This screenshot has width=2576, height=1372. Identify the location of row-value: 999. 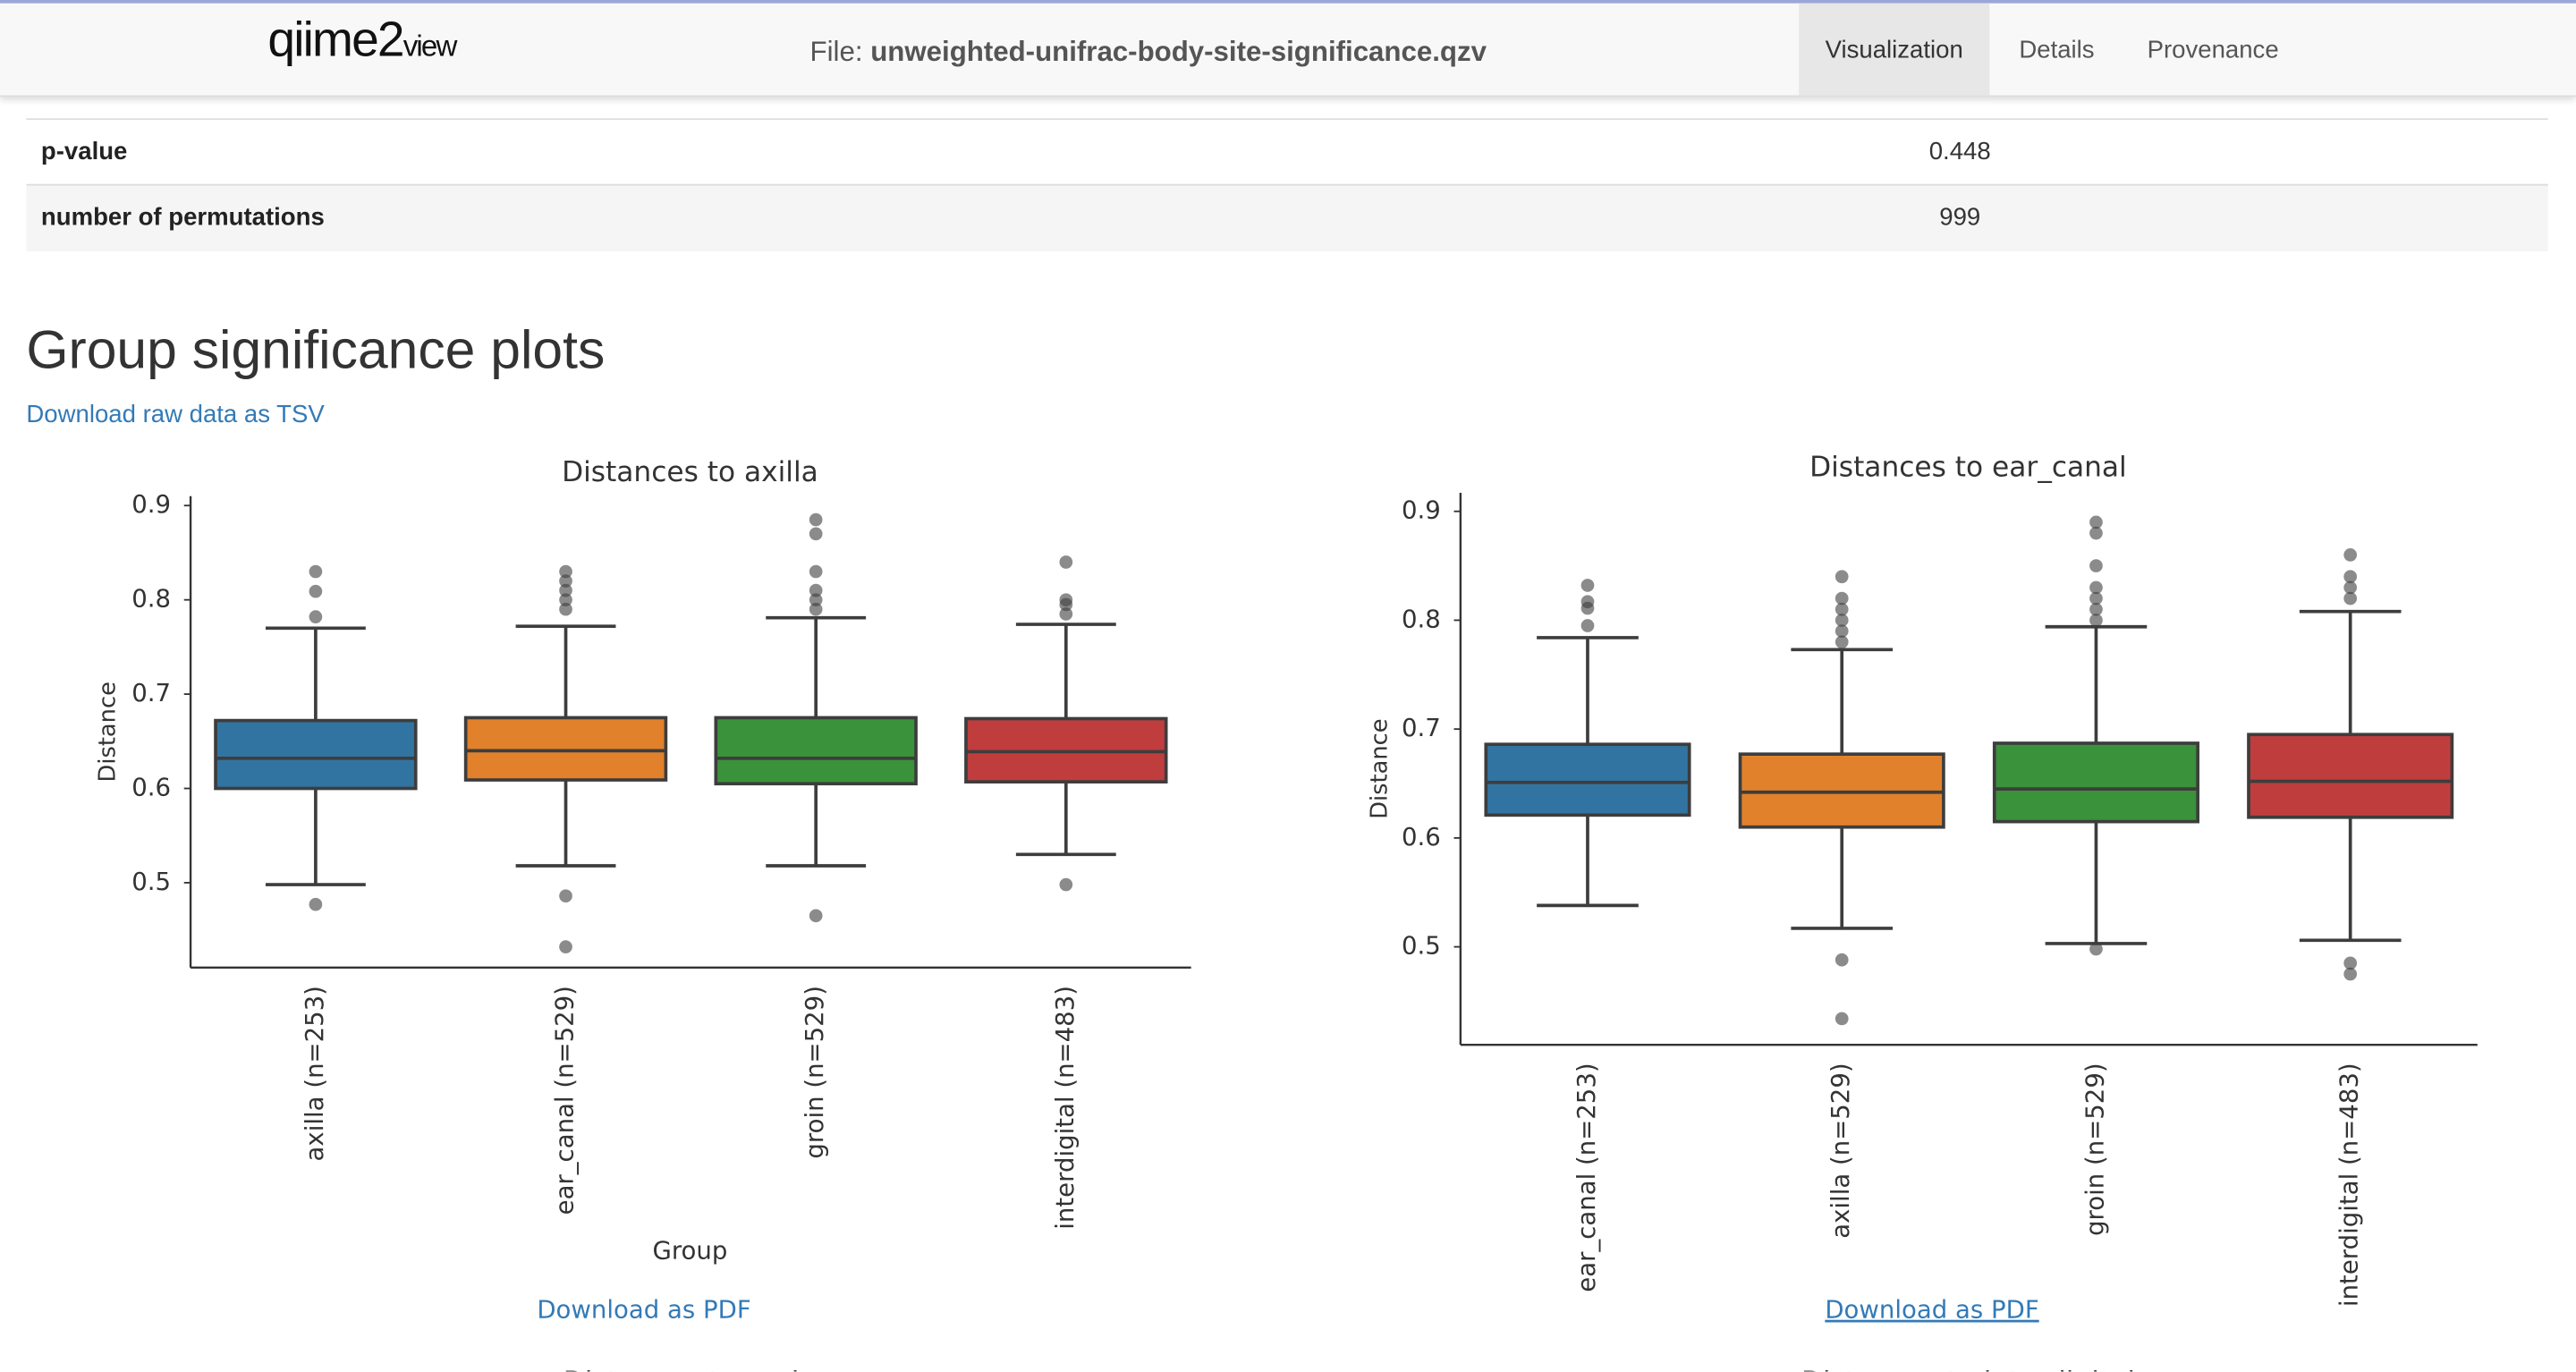
(1960, 217).